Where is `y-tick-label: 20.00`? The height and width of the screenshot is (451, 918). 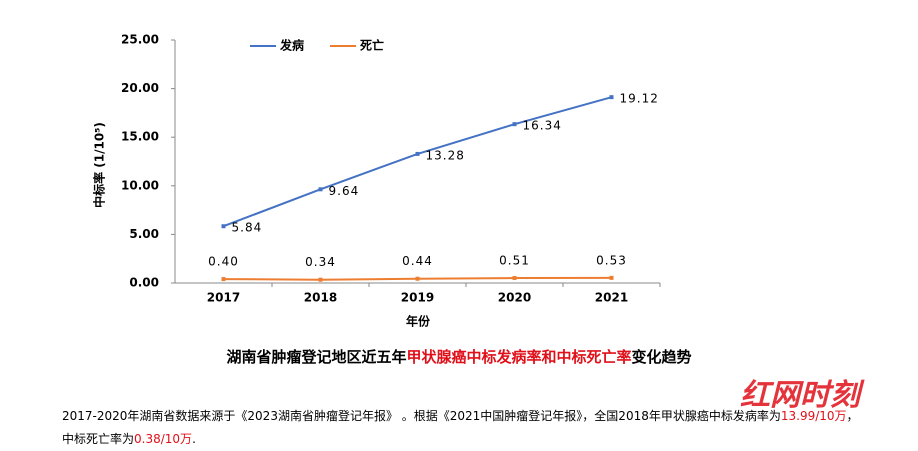 y-tick-label: 20.00 is located at coordinates (140, 88).